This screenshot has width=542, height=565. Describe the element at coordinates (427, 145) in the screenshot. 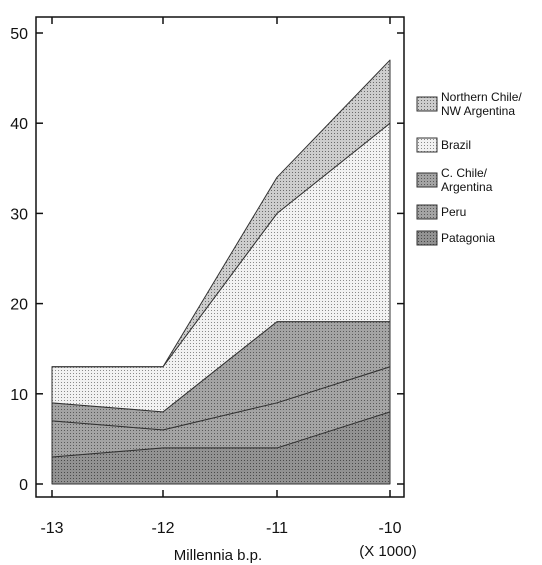

I see `legend-swatch-brazil` at that location.